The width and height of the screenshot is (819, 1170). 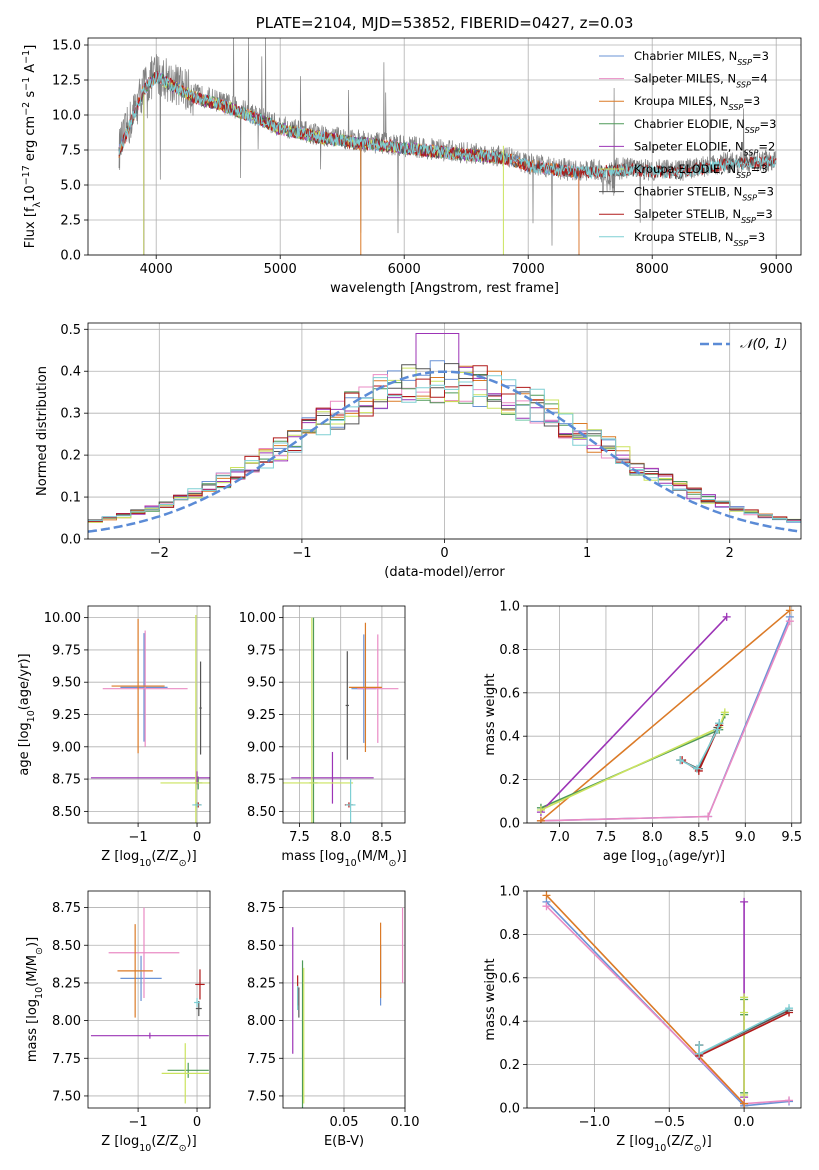 I want to click on series-kroupa-elodie, so click(x=744, y=1046).